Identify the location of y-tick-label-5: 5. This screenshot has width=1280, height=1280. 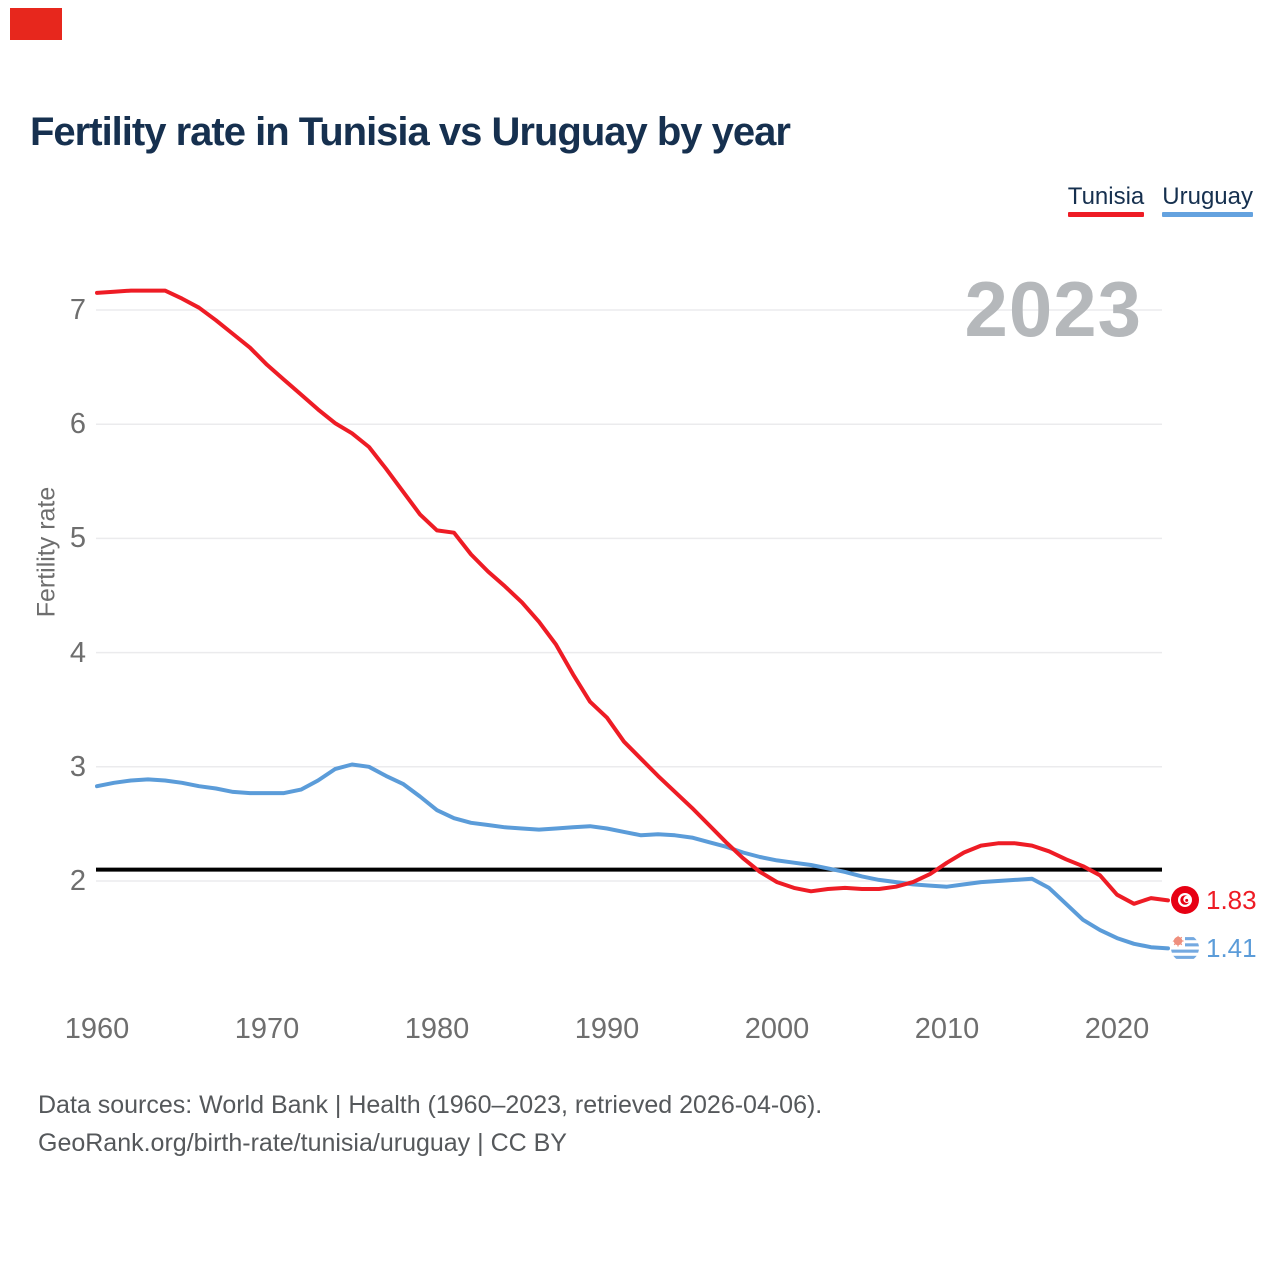
(77, 538).